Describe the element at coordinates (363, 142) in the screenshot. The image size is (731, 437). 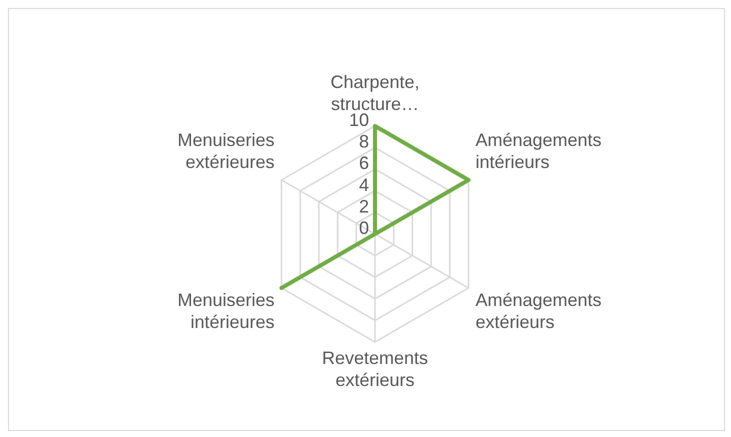
I see `y-tick-label: 8` at that location.